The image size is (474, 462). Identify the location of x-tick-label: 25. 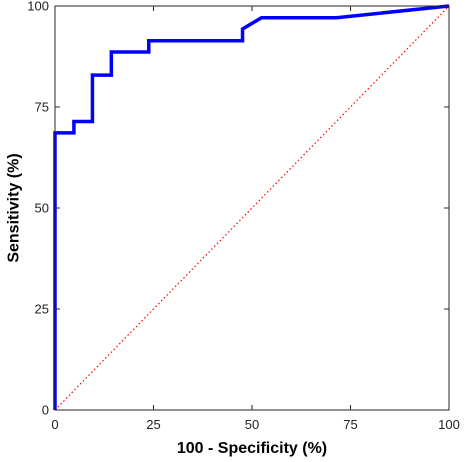
(153, 424).